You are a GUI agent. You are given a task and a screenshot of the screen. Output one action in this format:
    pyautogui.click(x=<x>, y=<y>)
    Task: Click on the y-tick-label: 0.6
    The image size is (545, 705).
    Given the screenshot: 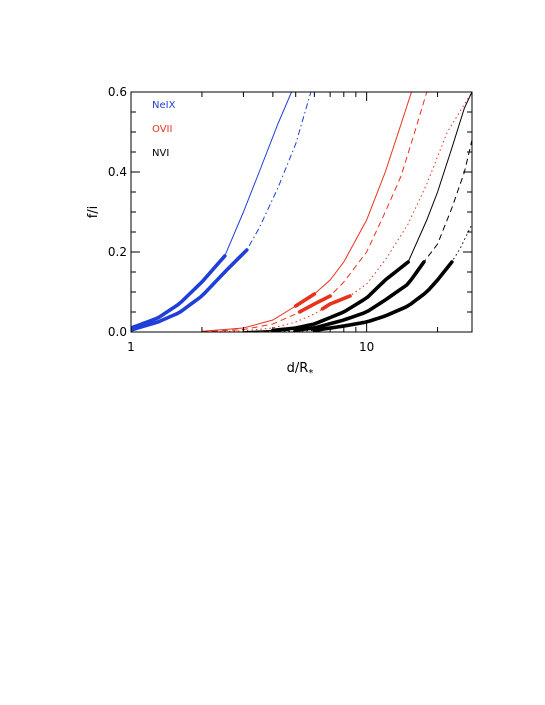 What is the action you would take?
    pyautogui.click(x=117, y=92)
    